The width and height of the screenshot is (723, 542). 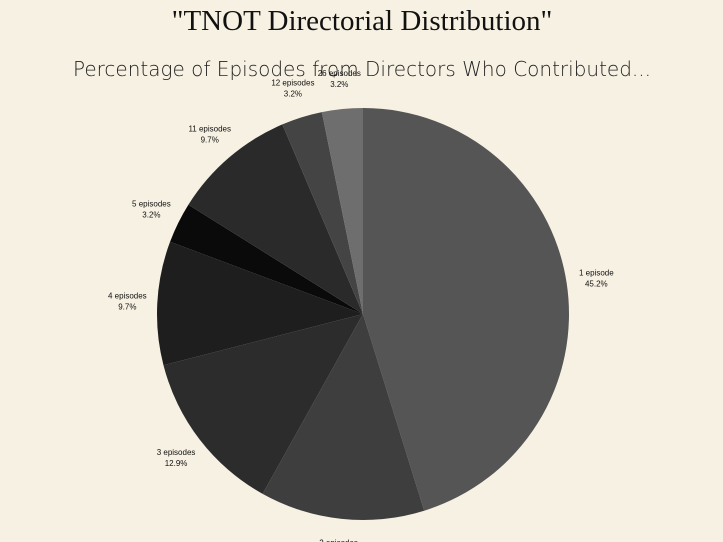 What do you see at coordinates (362, 21) in the screenshot?
I see `chart-title: "TNOT Directorial Distribution"` at bounding box center [362, 21].